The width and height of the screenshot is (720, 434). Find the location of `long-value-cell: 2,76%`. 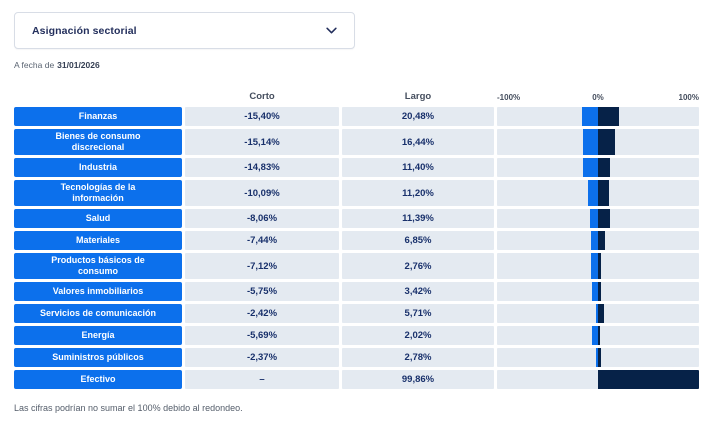

long-value-cell: 2,76% is located at coordinates (418, 266).